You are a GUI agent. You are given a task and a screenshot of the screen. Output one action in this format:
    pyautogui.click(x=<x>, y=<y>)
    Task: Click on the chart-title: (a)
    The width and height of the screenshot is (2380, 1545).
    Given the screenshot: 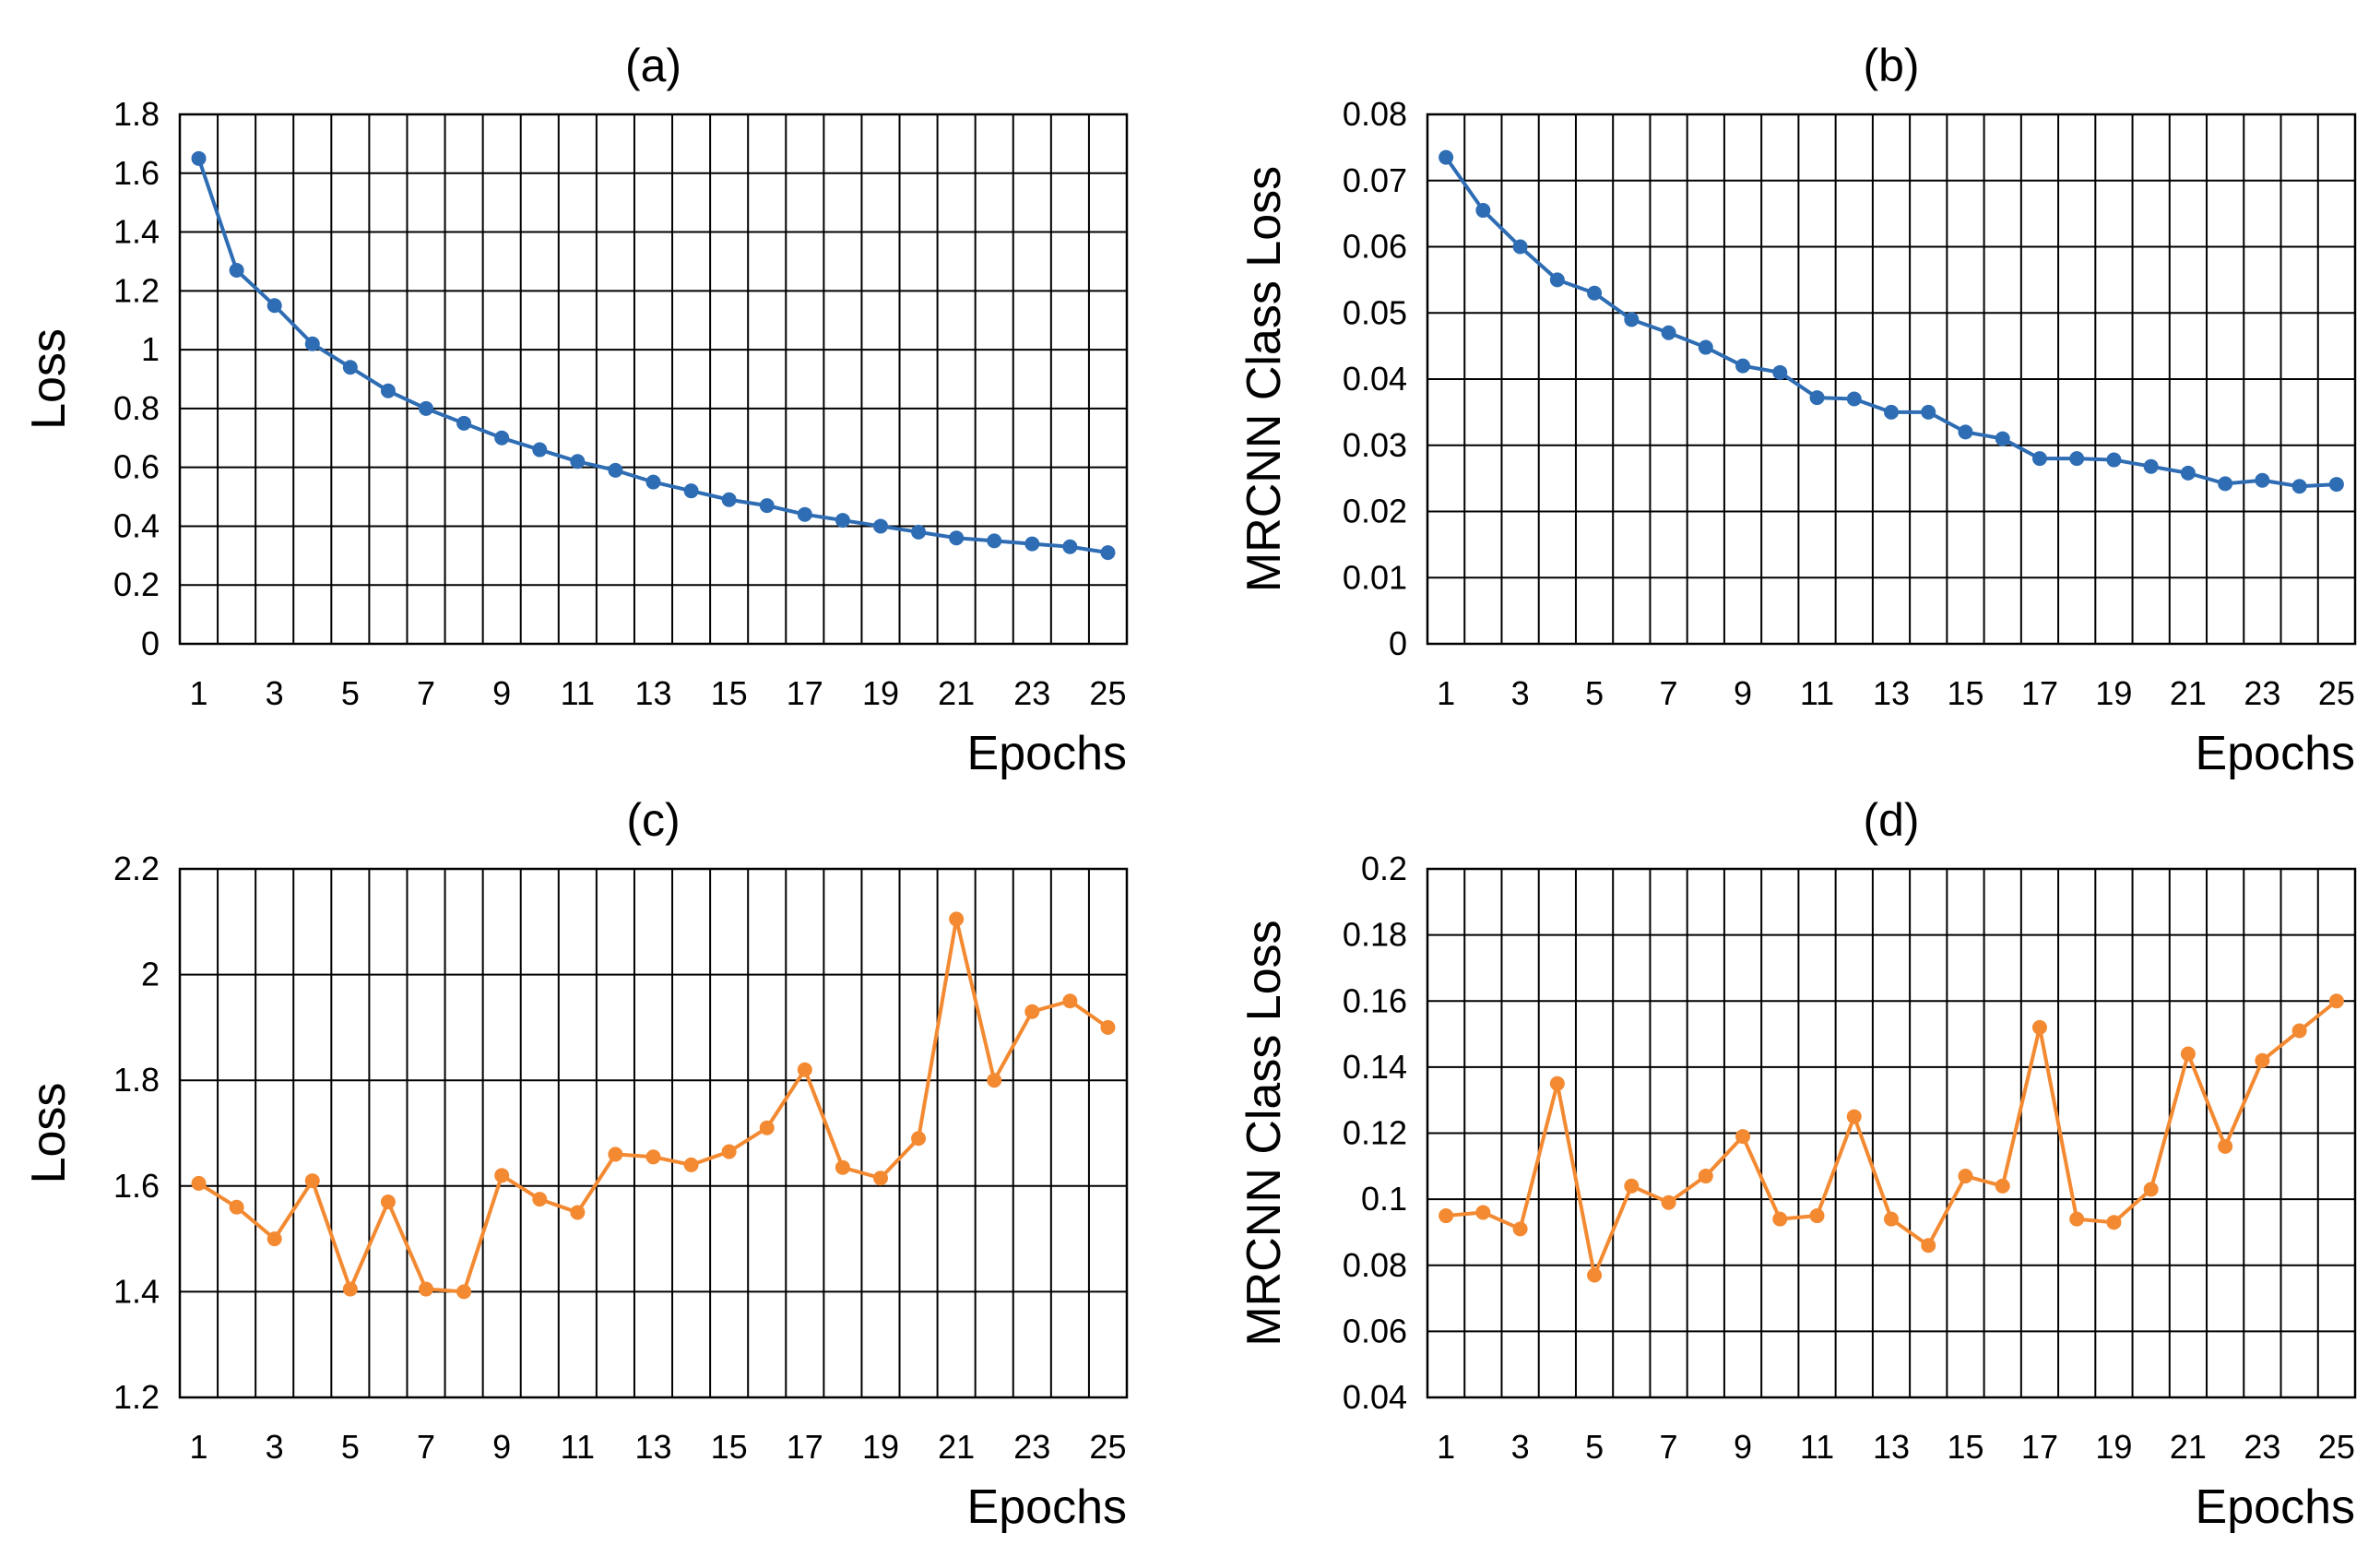 What is the action you would take?
    pyautogui.click(x=653, y=66)
    